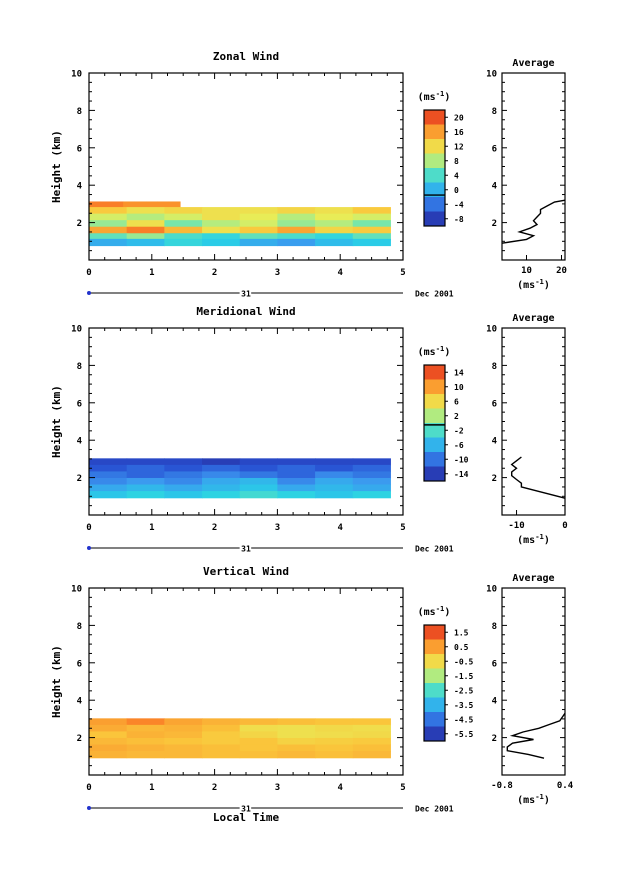 This screenshot has height=872, width=621. Describe the element at coordinates (536, 735) in the screenshot. I see `profile-line` at that location.